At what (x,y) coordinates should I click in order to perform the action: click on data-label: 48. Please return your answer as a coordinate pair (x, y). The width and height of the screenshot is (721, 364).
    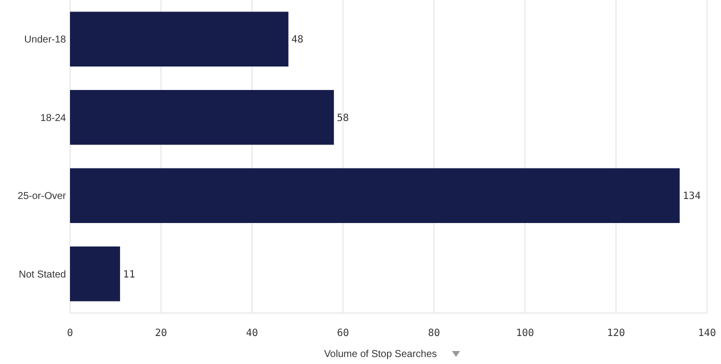
    Looking at the image, I should click on (297, 40).